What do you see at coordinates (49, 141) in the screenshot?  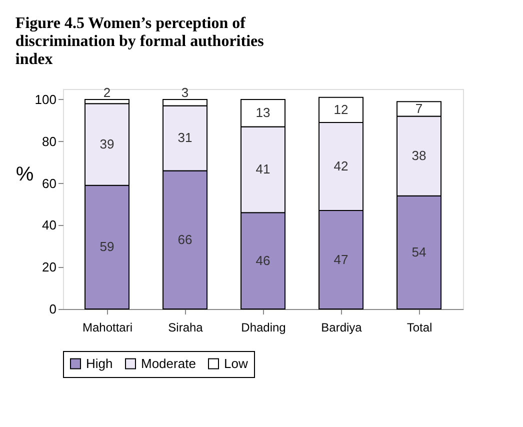 I see `y-tick-label: 80` at bounding box center [49, 141].